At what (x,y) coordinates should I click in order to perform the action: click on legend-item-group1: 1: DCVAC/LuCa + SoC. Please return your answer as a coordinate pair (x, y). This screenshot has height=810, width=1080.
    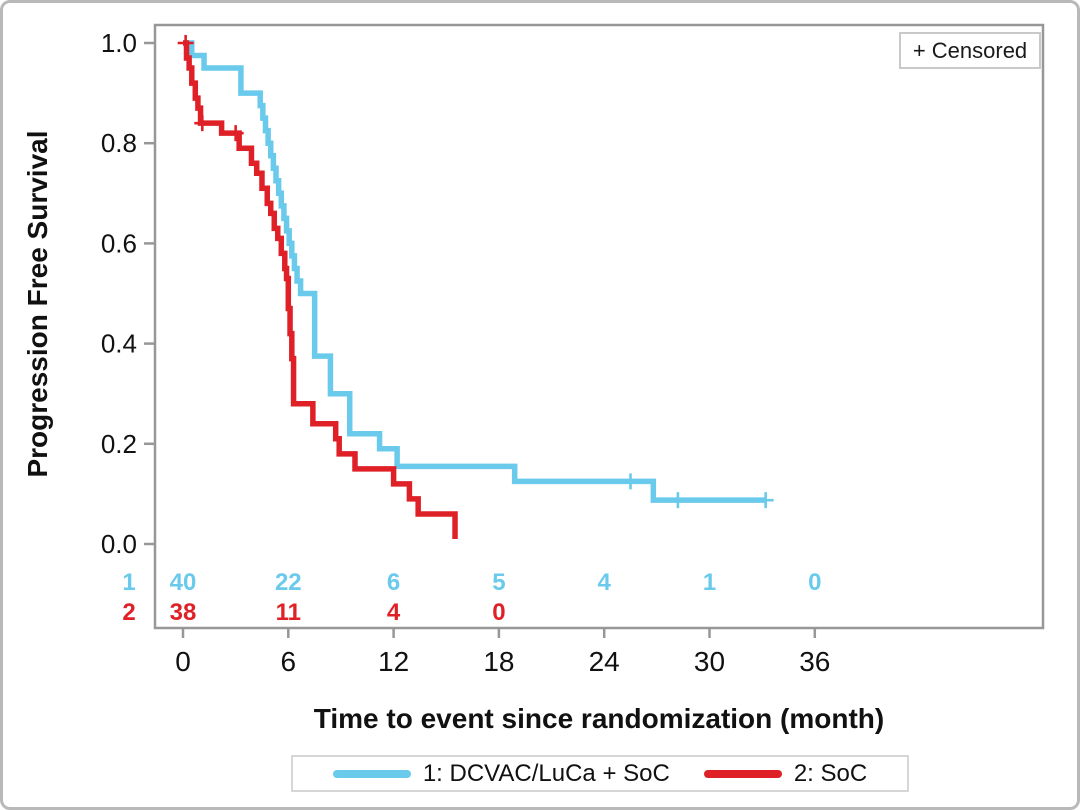
    Looking at the image, I should click on (501, 773).